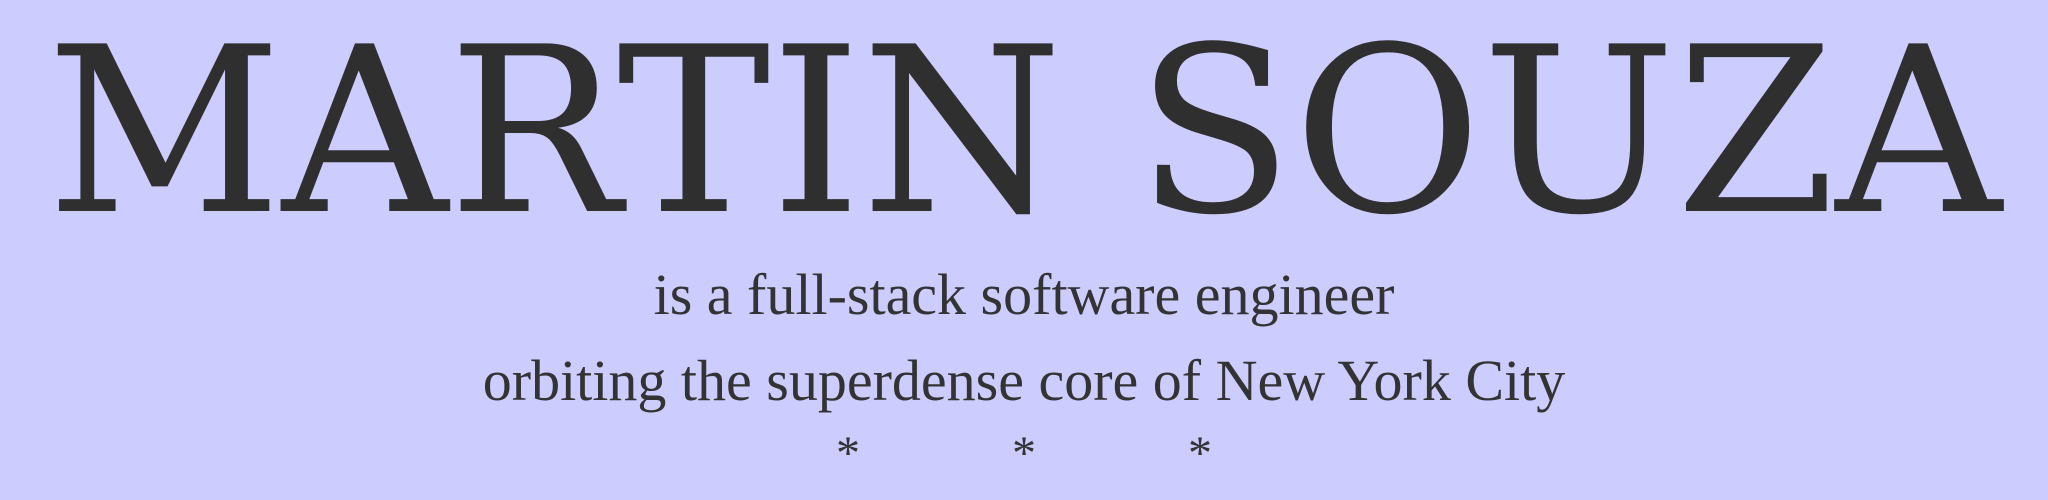 This screenshot has width=2048, height=500. What do you see at coordinates (1024, 294) in the screenshot?
I see `tagline-line-1: is a full-stack software engineer` at bounding box center [1024, 294].